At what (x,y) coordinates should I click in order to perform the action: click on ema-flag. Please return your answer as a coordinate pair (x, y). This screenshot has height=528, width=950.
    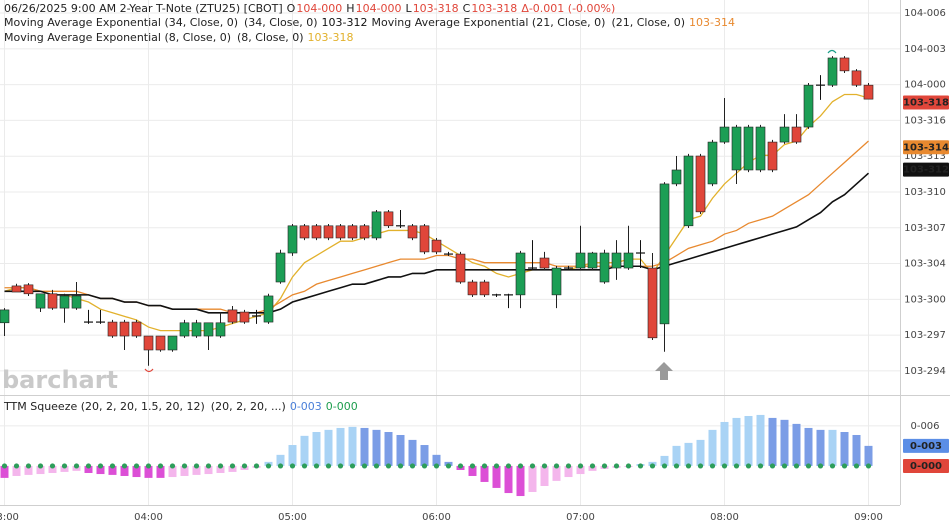
    Looking at the image, I should click on (926, 169).